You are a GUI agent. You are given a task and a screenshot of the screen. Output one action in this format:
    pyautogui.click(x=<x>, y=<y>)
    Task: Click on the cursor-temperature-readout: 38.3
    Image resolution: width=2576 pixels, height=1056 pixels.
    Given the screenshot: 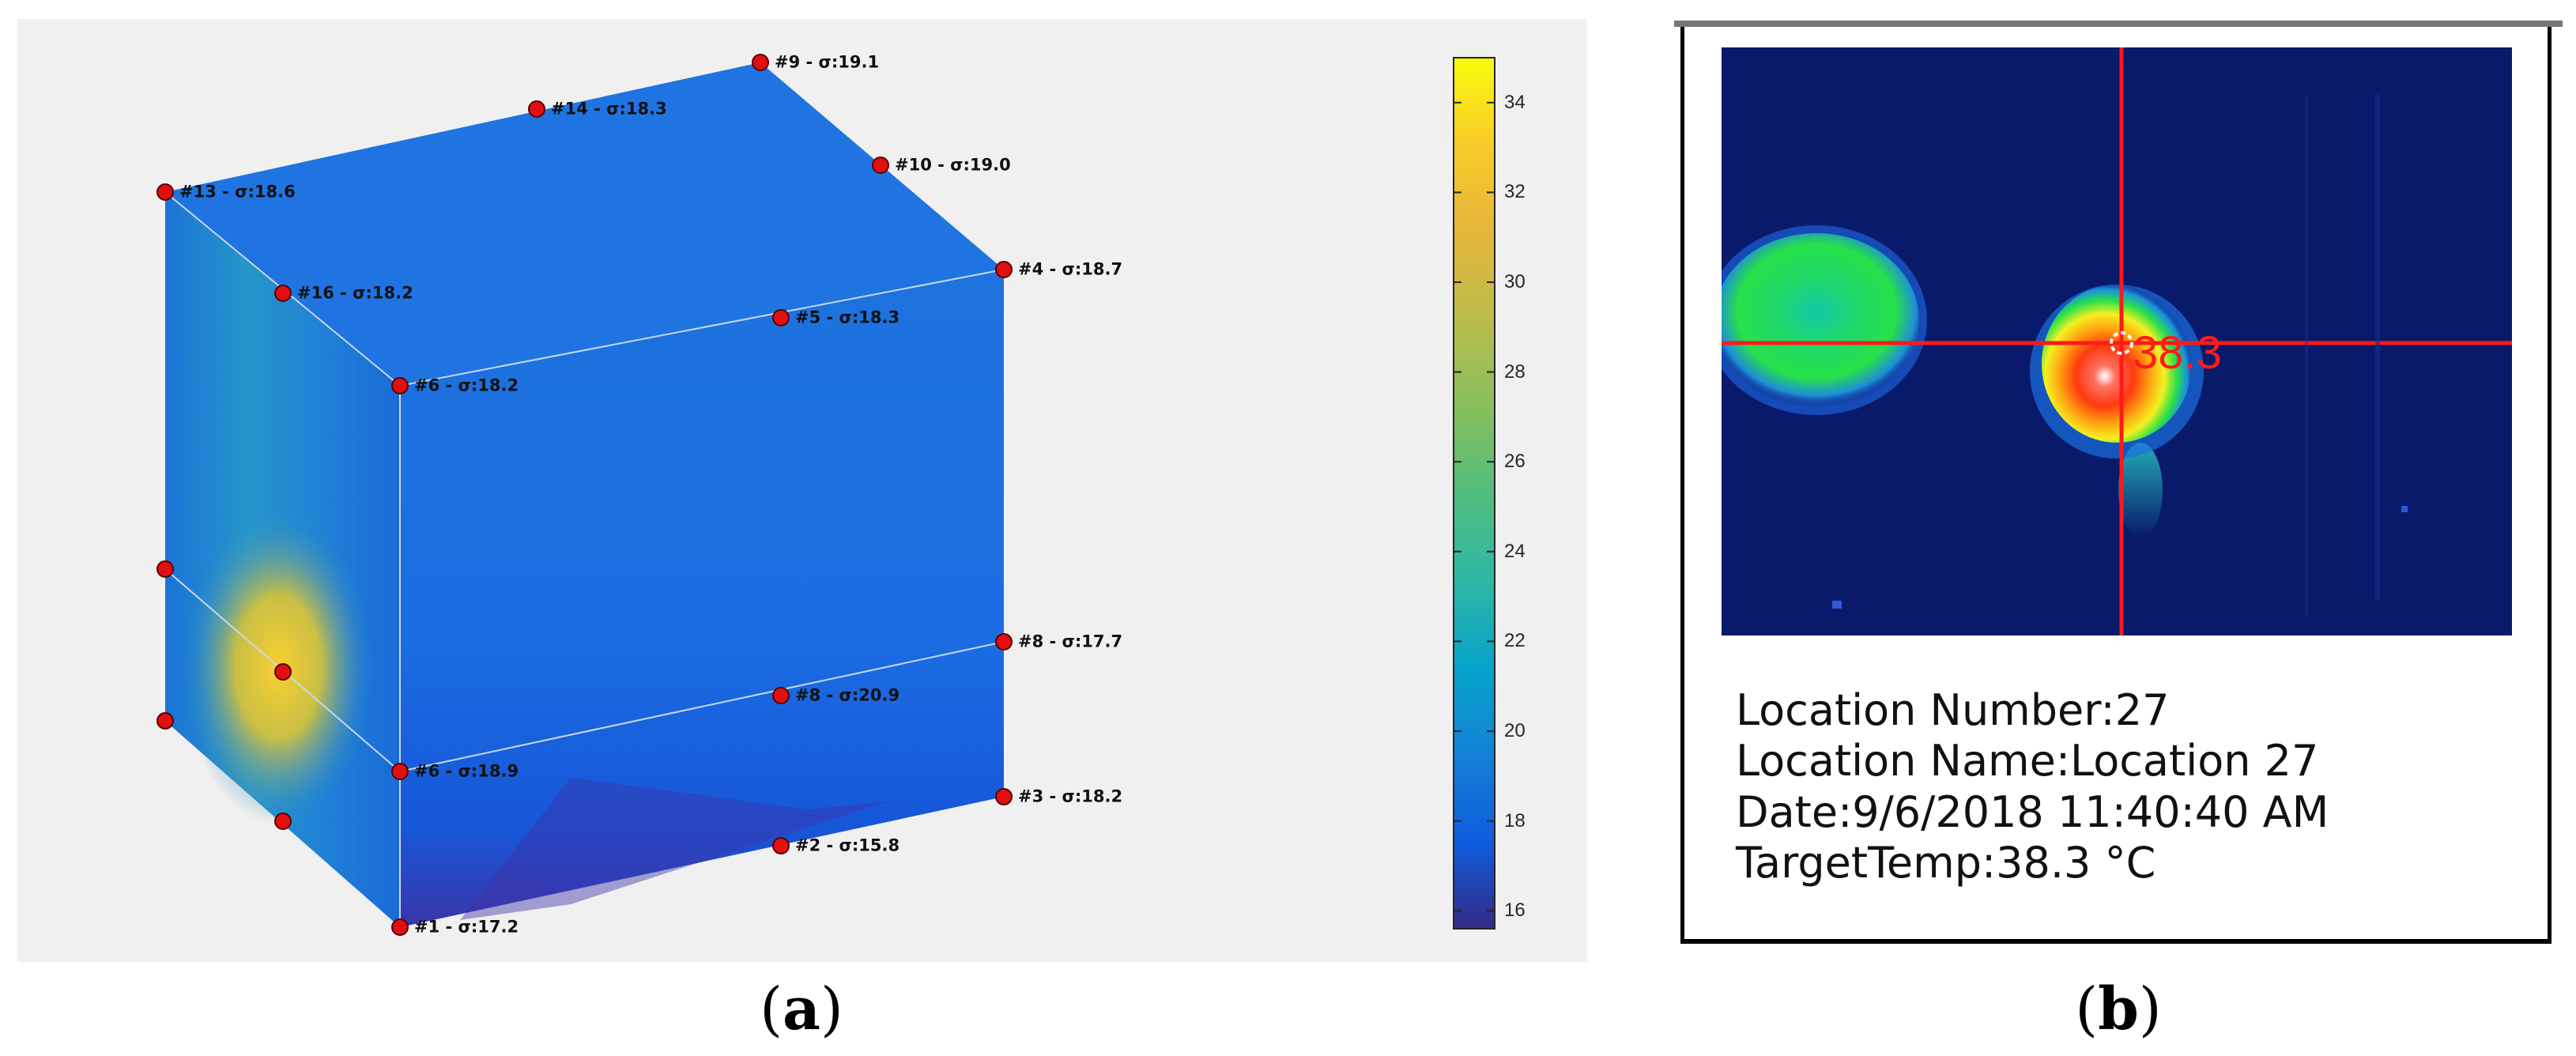 What is the action you would take?
    pyautogui.click(x=2177, y=353)
    